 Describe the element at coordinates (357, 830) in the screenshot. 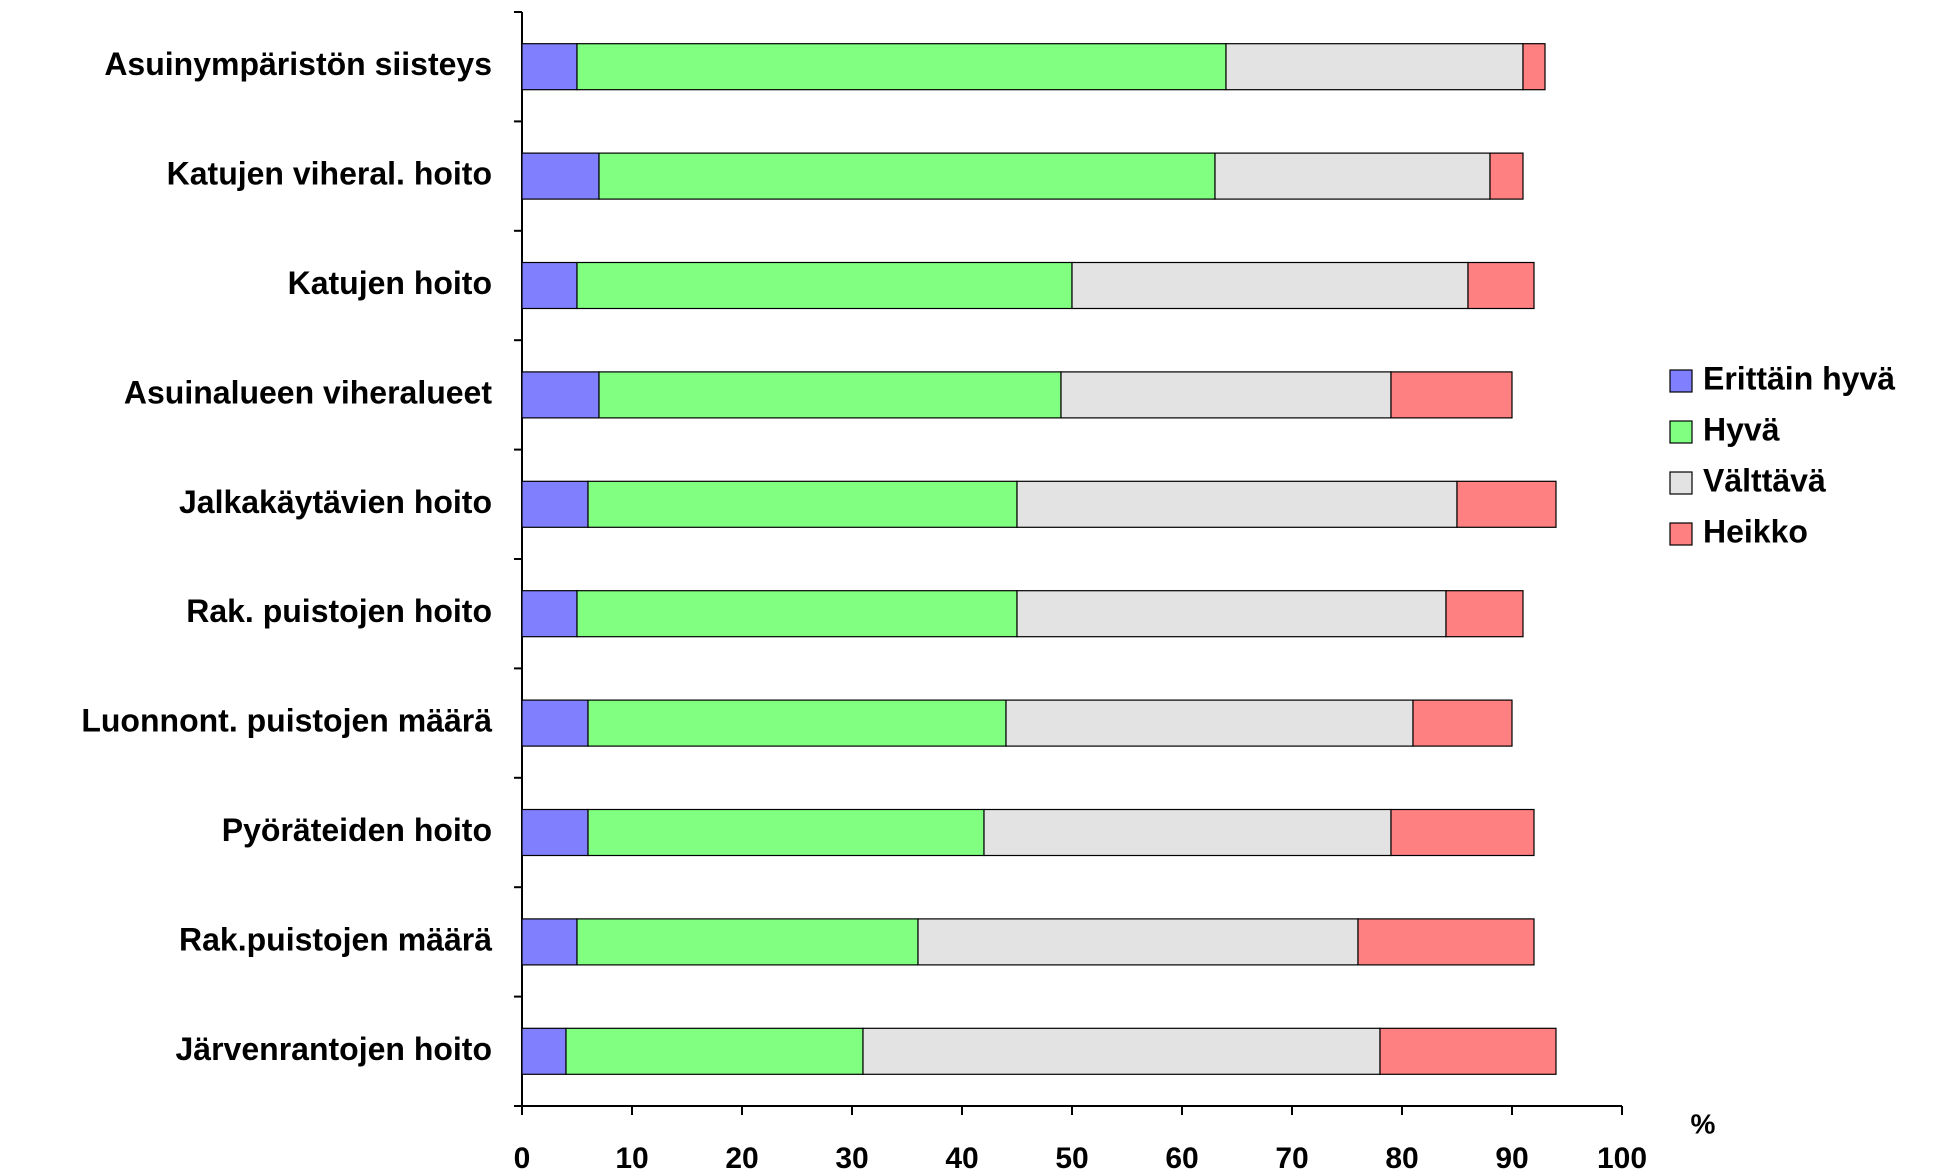

I see `y-tick-label: Pyöräteiden hoito` at that location.